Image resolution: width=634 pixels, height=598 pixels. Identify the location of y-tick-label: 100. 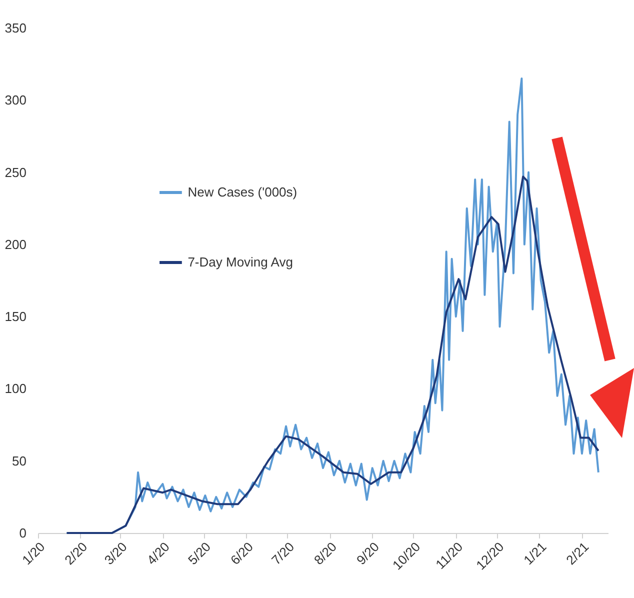
(15, 388).